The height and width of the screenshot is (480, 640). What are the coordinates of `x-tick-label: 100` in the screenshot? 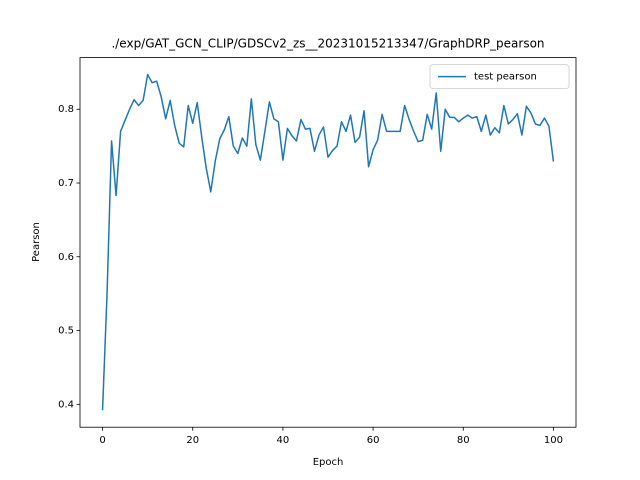 It's located at (553, 440).